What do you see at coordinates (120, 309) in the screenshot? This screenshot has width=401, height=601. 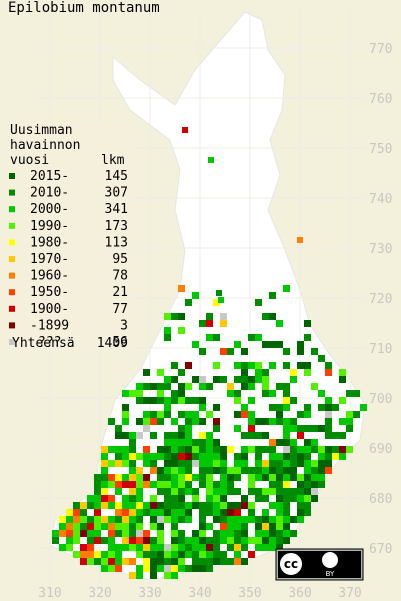 I see `legend-count: 77` at bounding box center [120, 309].